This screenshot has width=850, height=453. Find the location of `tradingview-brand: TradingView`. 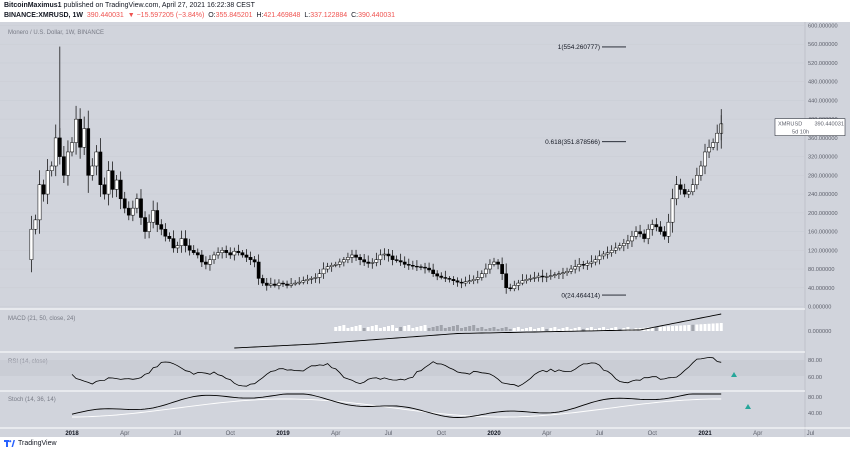

tradingview-brand: TradingView is located at coordinates (37, 443).